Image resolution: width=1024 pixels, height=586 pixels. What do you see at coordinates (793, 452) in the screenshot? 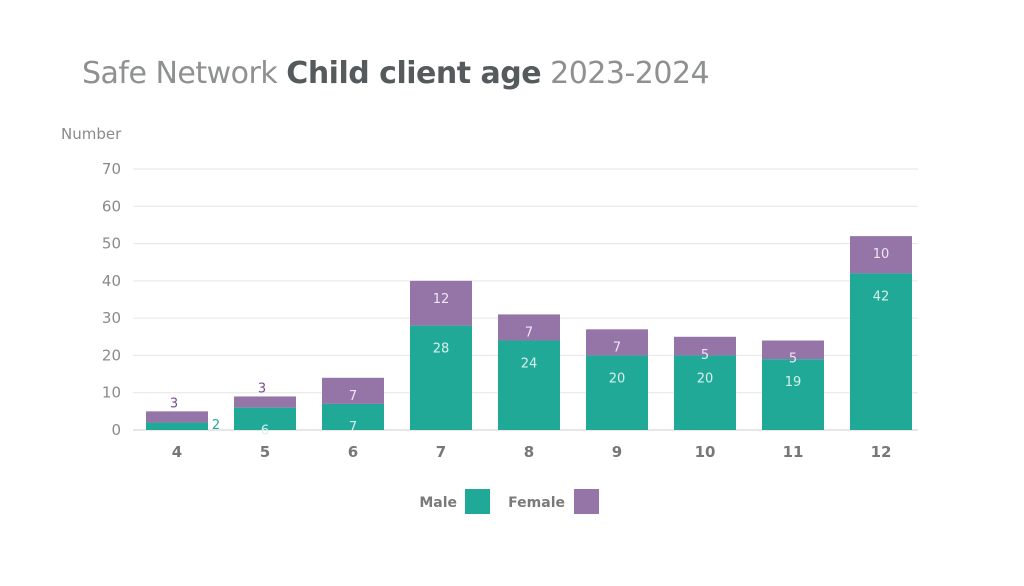
I see `x-tick-label: 11` at bounding box center [793, 452].